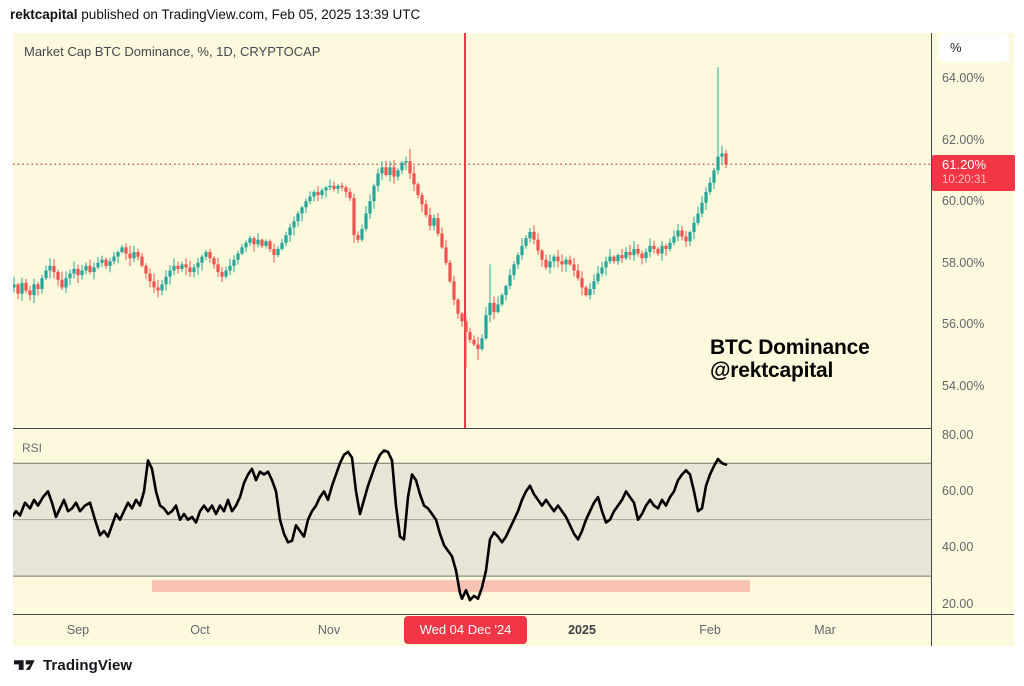 Image resolution: width=1024 pixels, height=686 pixels. Describe the element at coordinates (329, 630) in the screenshot. I see `time-tick-label: Nov` at that location.